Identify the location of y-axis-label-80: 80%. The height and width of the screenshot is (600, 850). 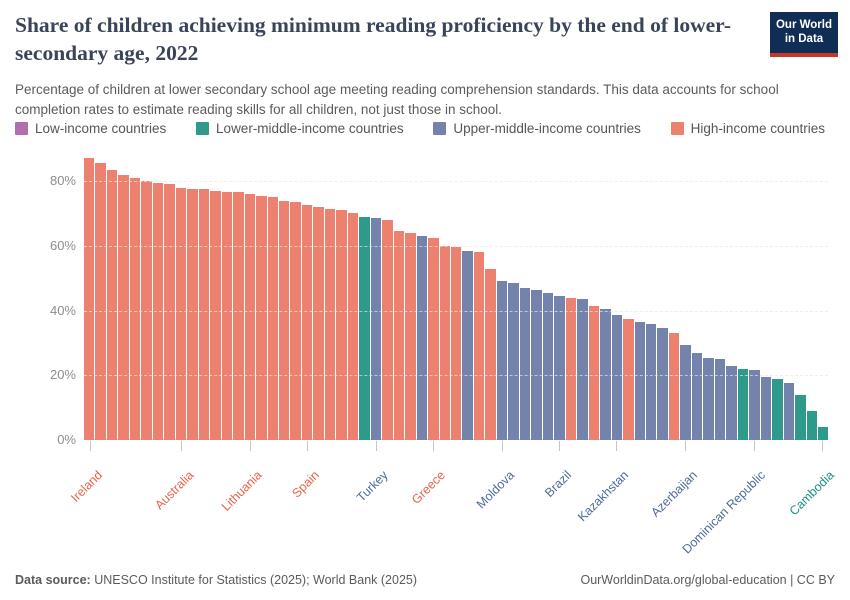
(62, 181).